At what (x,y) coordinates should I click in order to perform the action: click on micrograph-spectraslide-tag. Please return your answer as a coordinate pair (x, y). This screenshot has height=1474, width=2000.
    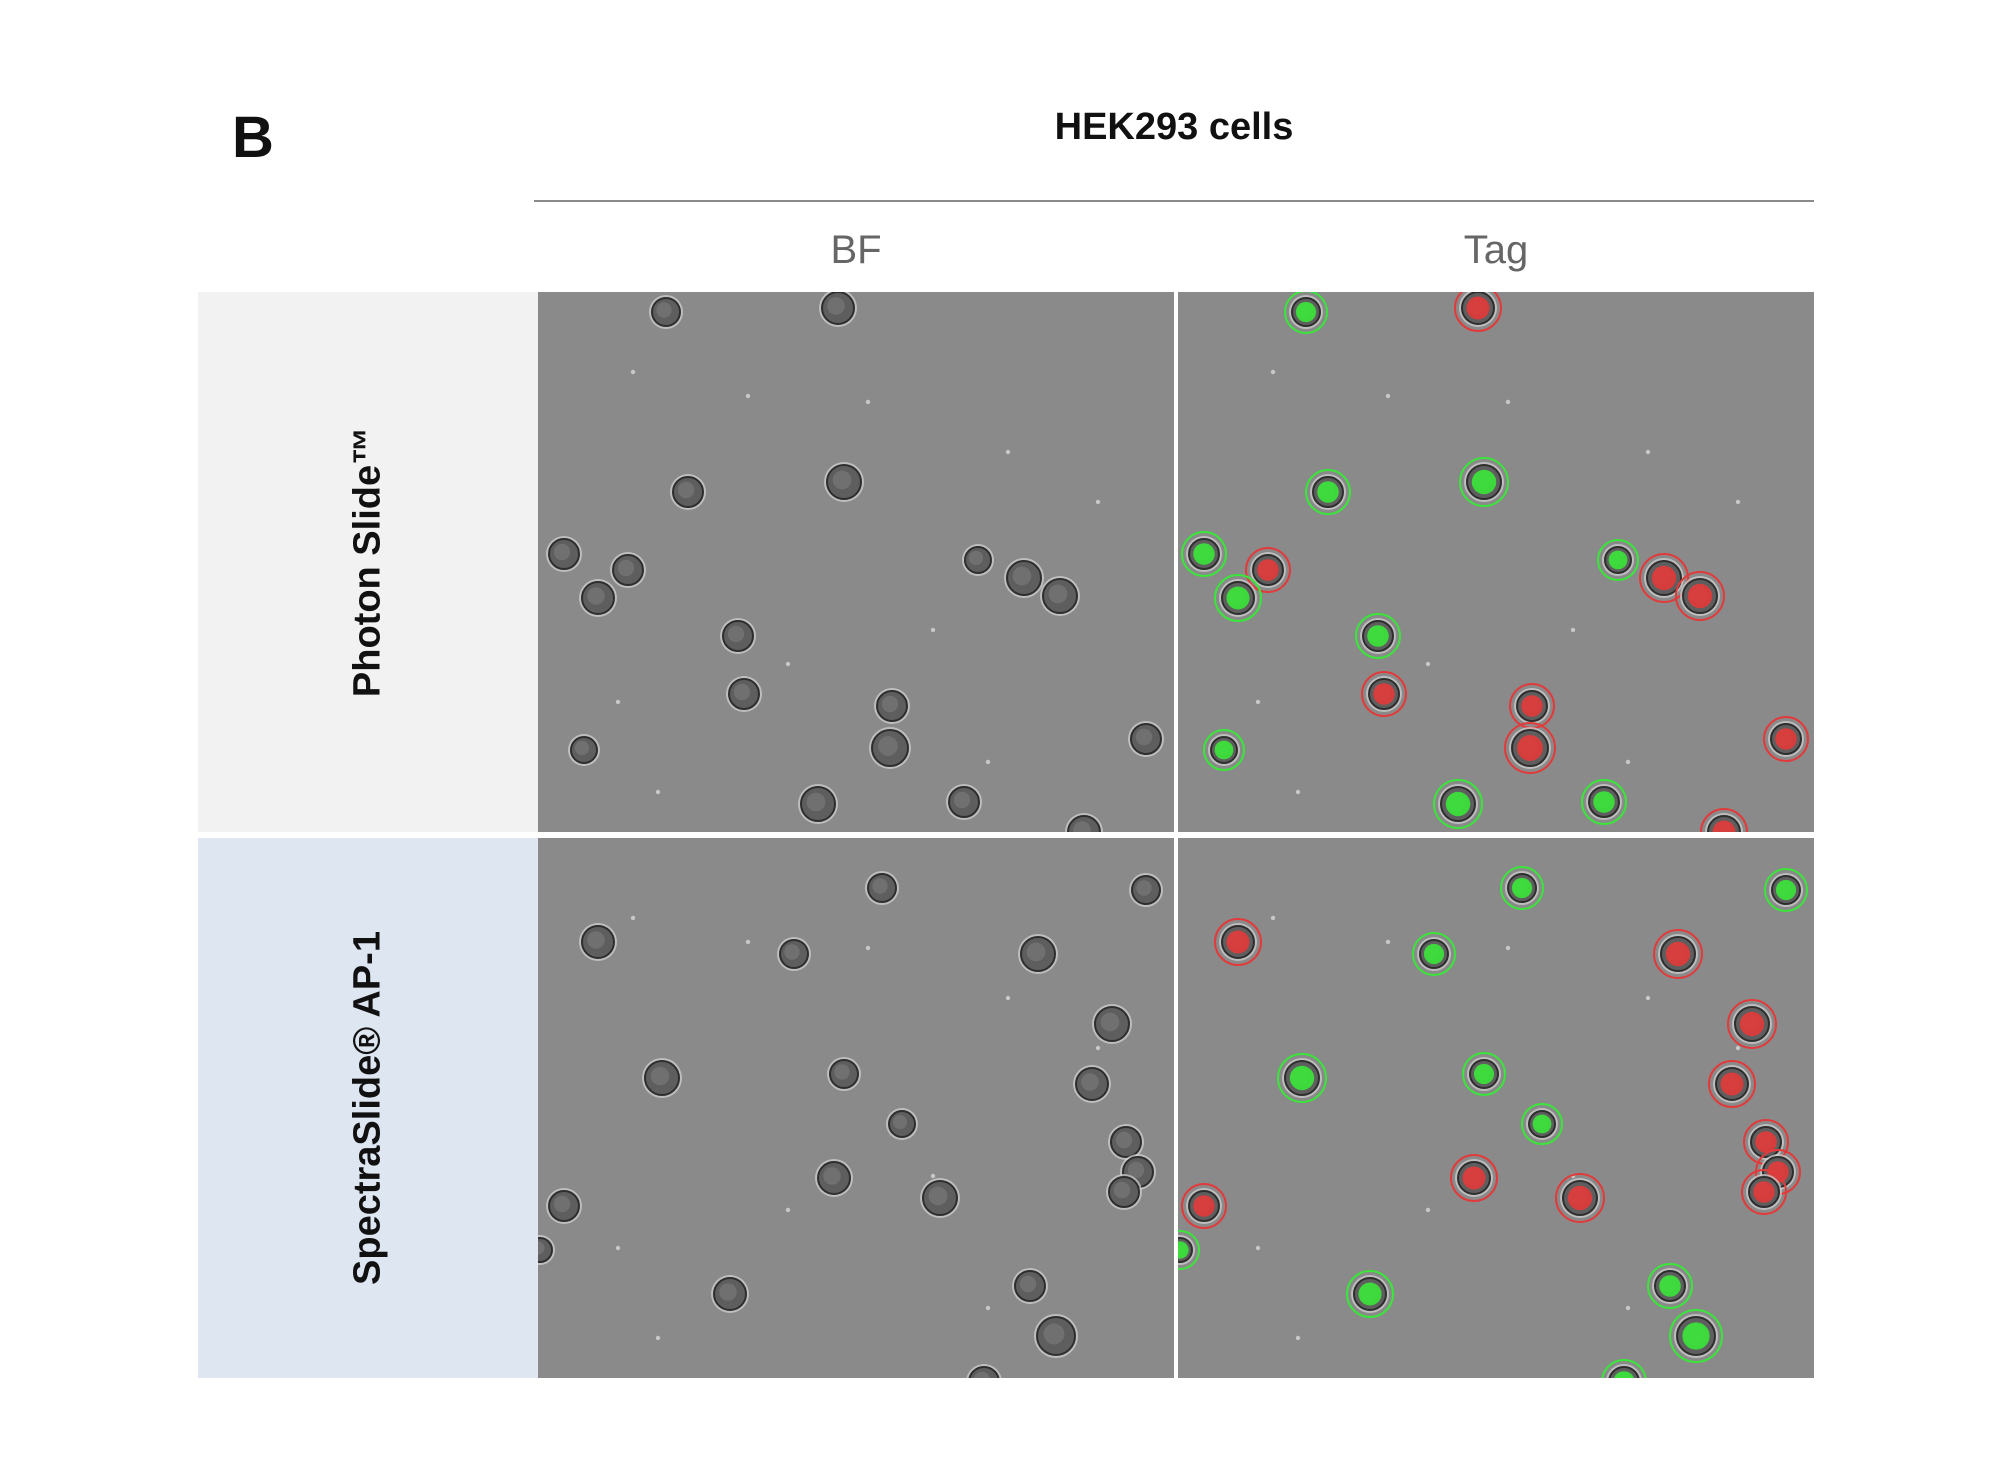
    Looking at the image, I should click on (1496, 1108).